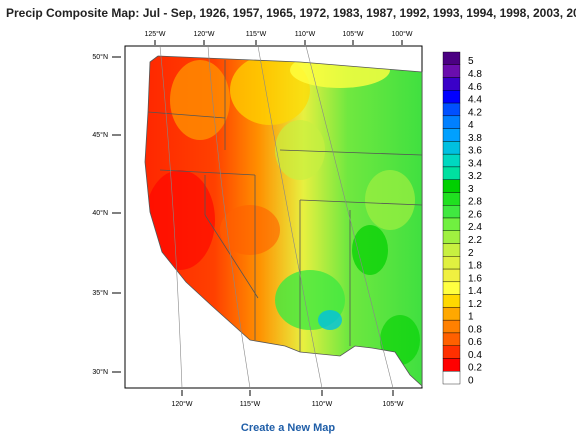  Describe the element at coordinates (256, 34) in the screenshot. I see `top-lon-label: 115°W` at that location.